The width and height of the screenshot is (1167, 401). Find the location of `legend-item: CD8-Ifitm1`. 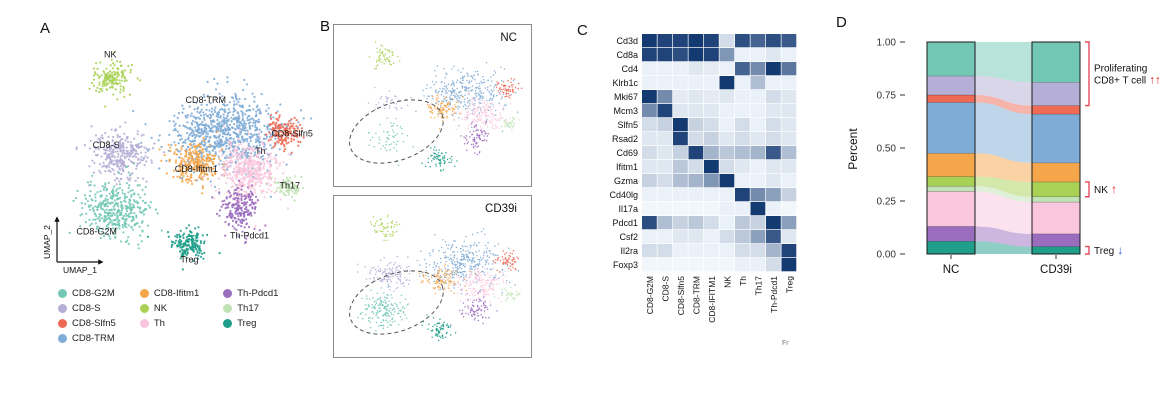

legend-item: CD8-Ifitm1 is located at coordinates (169, 293).